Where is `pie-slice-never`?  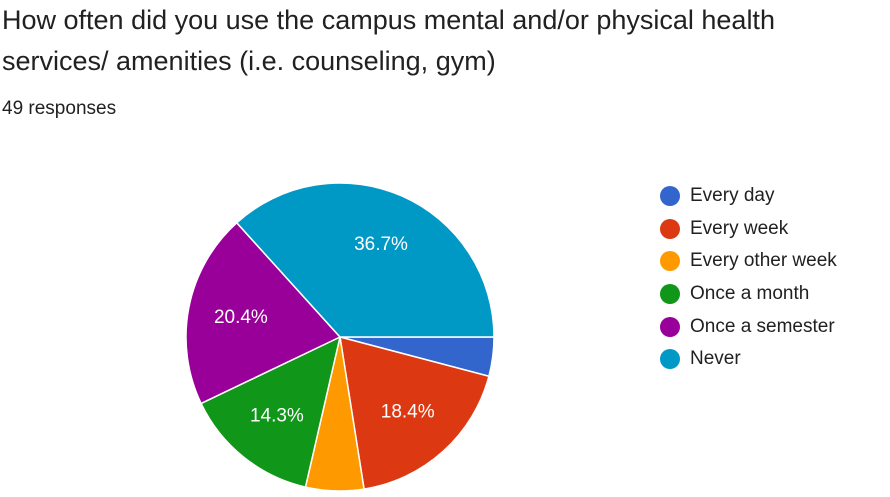
pie-slice-never is located at coordinates (365, 260).